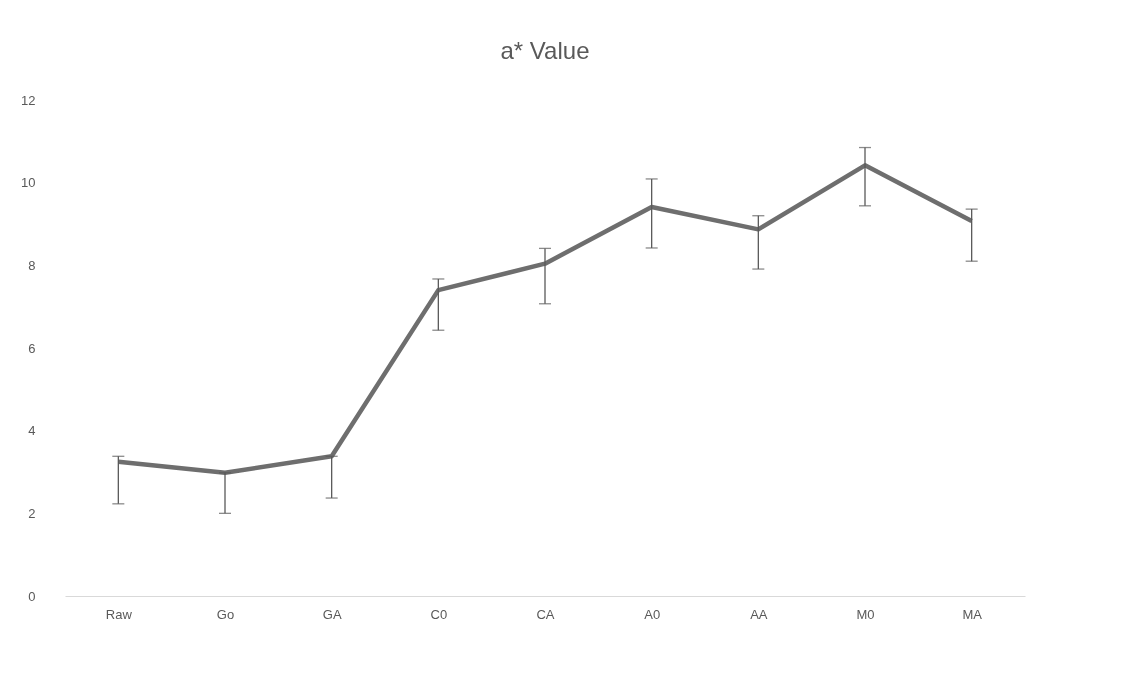 This screenshot has height=675, width=1121. Describe the element at coordinates (32, 348) in the screenshot. I see `y-tick-label: 6` at that location.